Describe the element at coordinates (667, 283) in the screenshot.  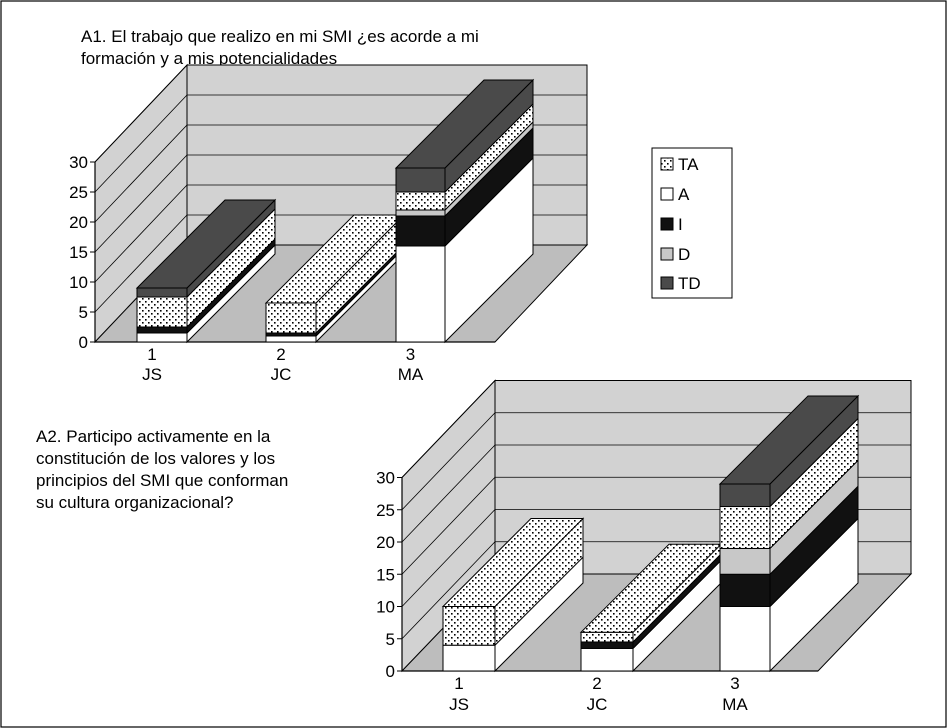
I see `legend-swatch-td` at that location.